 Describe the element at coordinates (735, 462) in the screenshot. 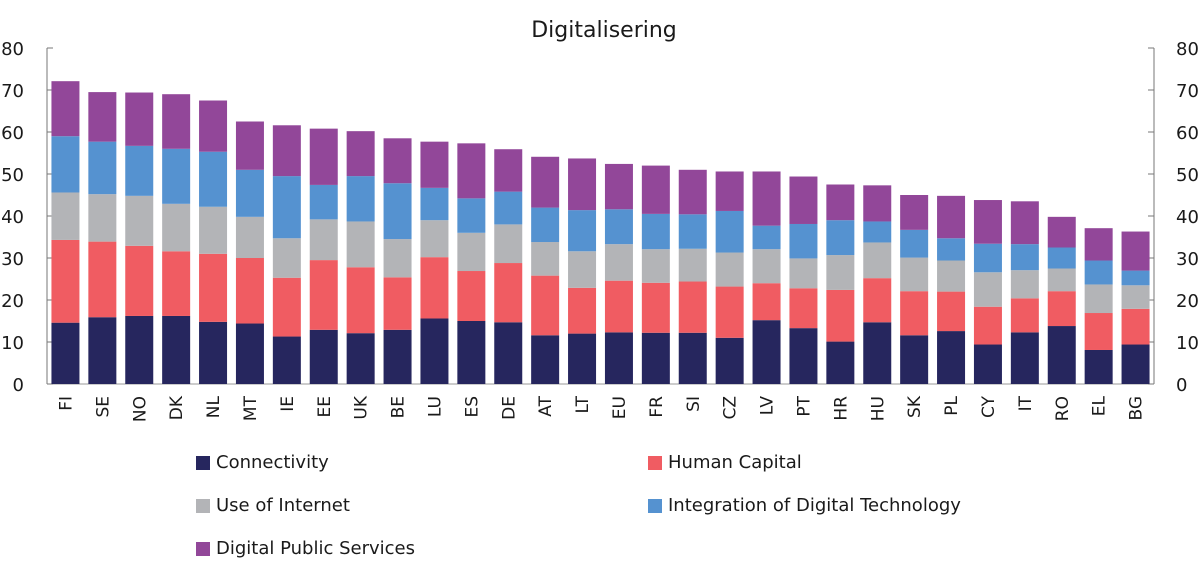

I see `legend-label: Human Capital` at that location.